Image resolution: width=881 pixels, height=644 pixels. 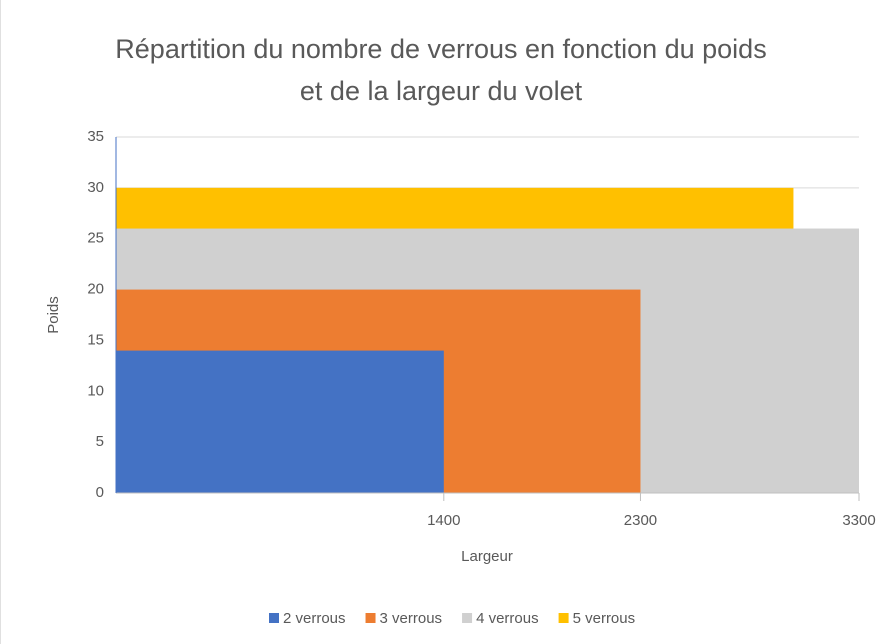 I want to click on x-axis-label: Largeur, so click(x=487, y=556).